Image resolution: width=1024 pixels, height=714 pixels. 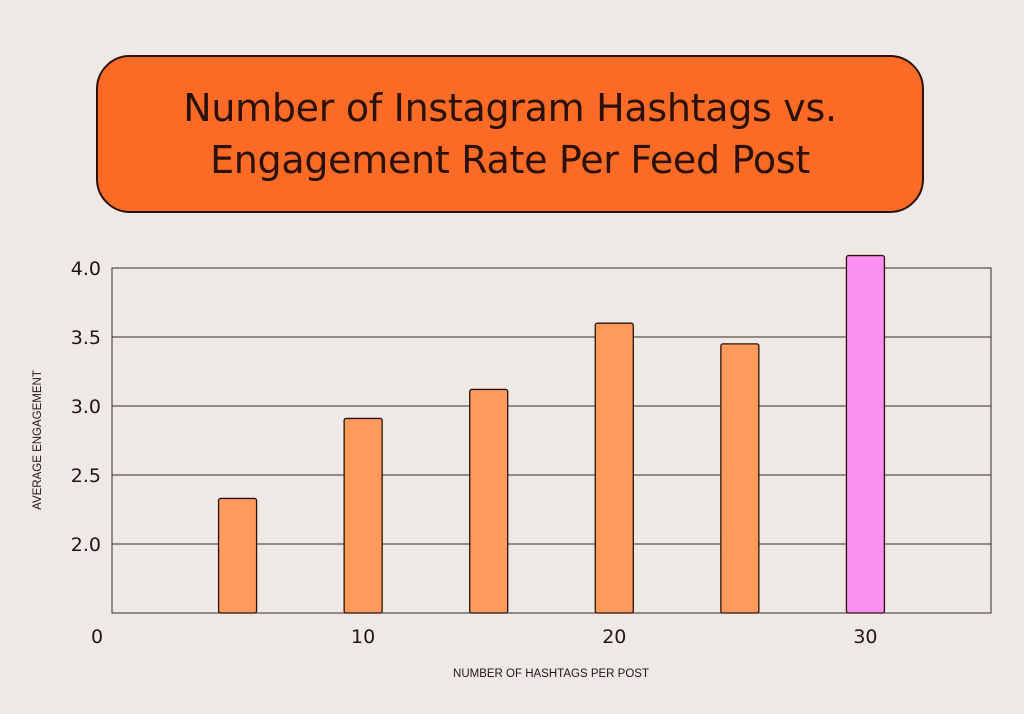 I want to click on chart-title-line-1: Number of Instagram Hashtags vs., so click(x=510, y=108).